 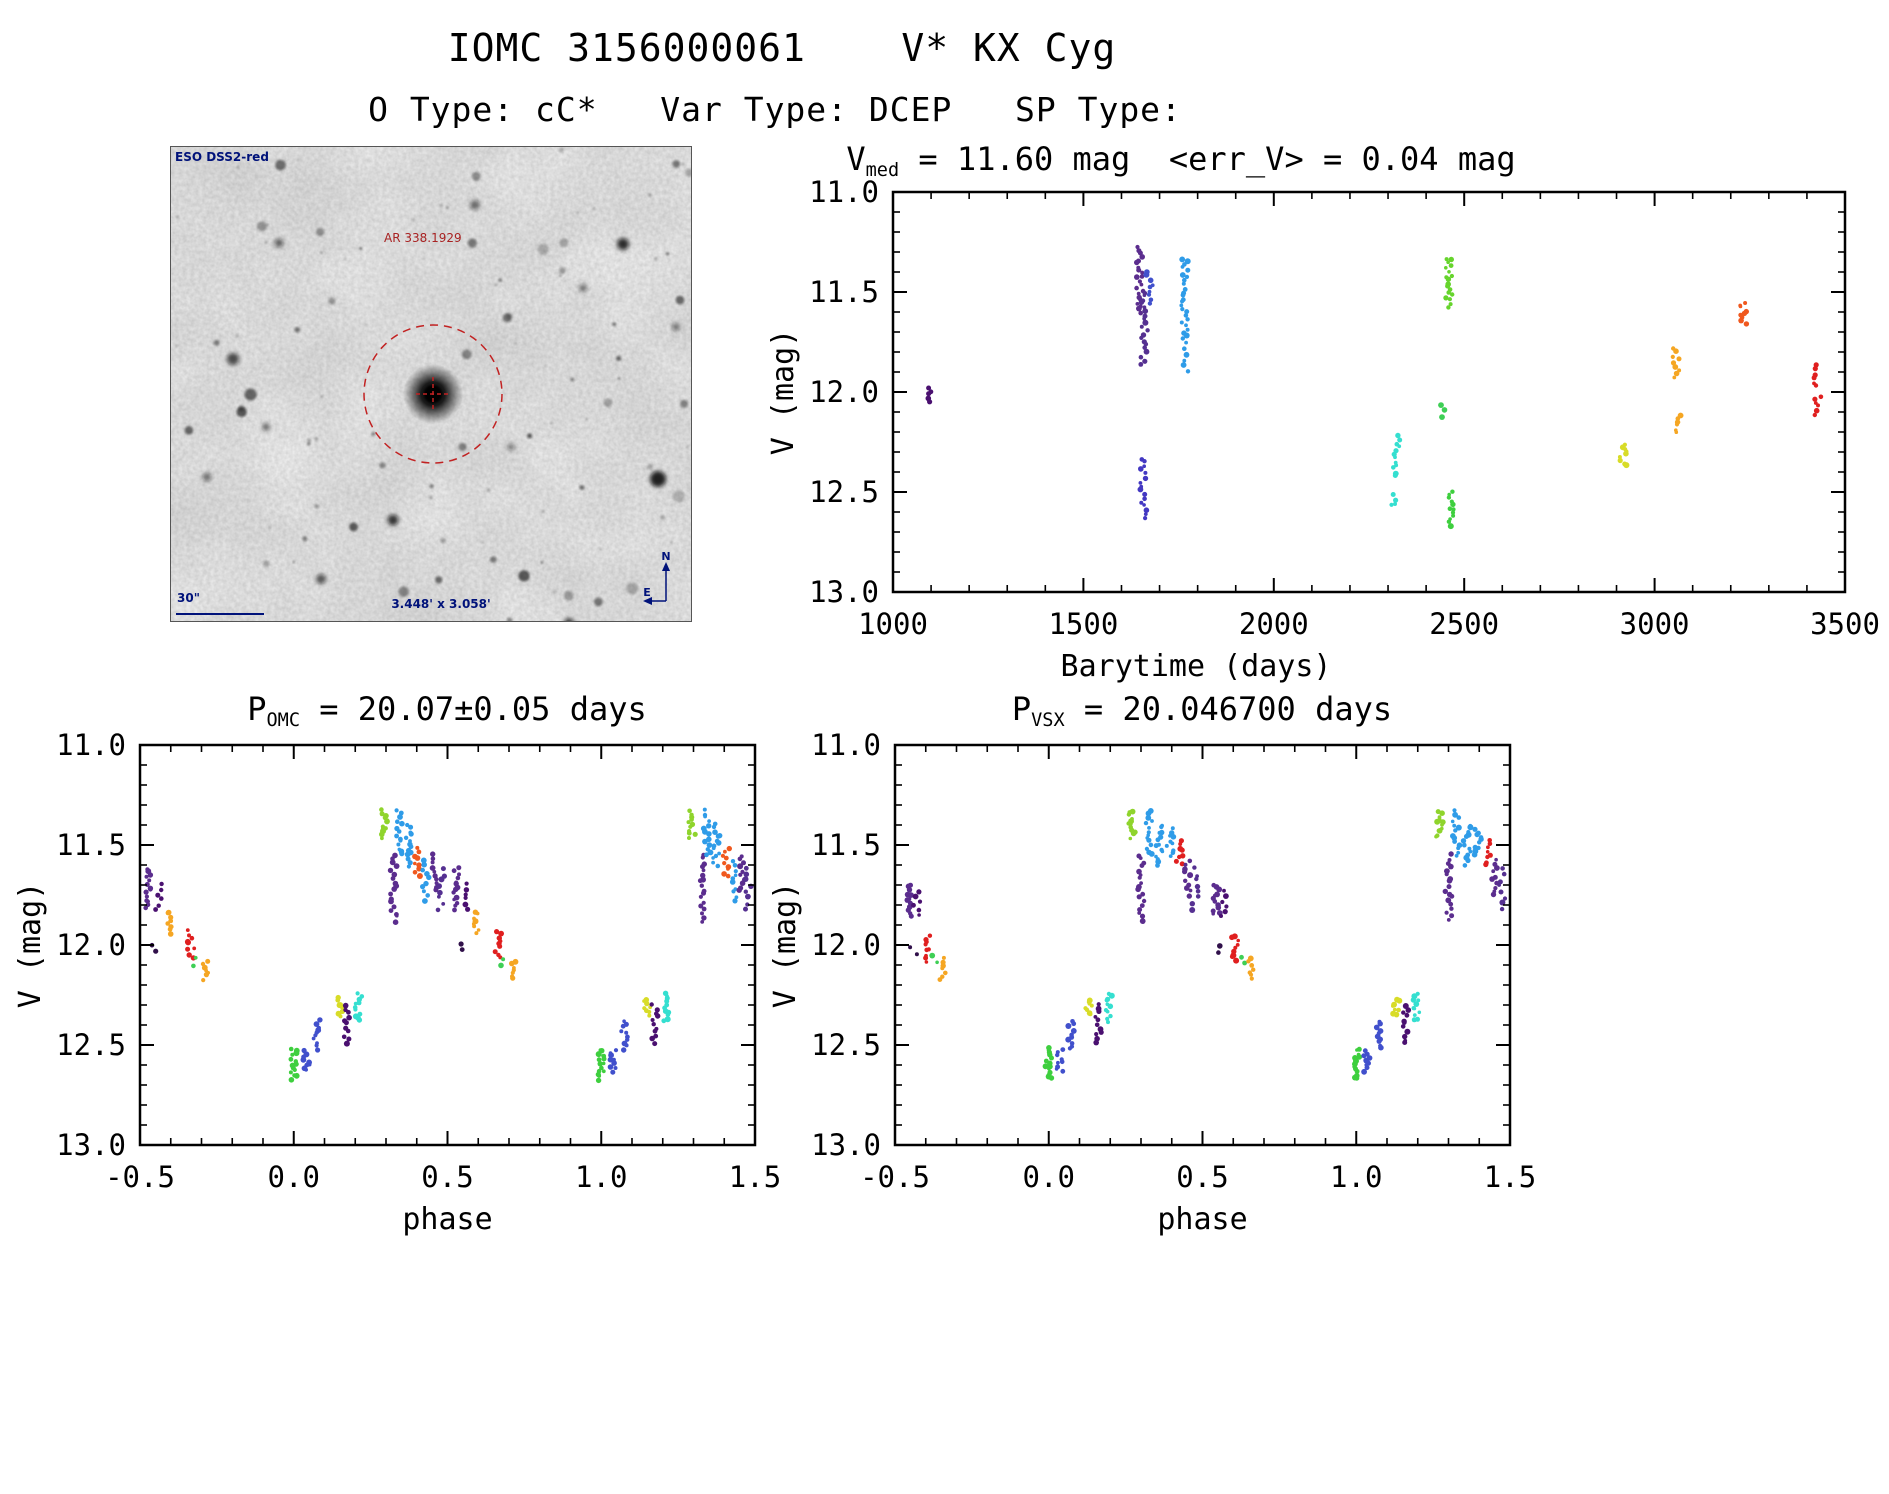 I want to click on period-omc-title: POMC = 20.07±0.05 days, so click(x=447, y=710).